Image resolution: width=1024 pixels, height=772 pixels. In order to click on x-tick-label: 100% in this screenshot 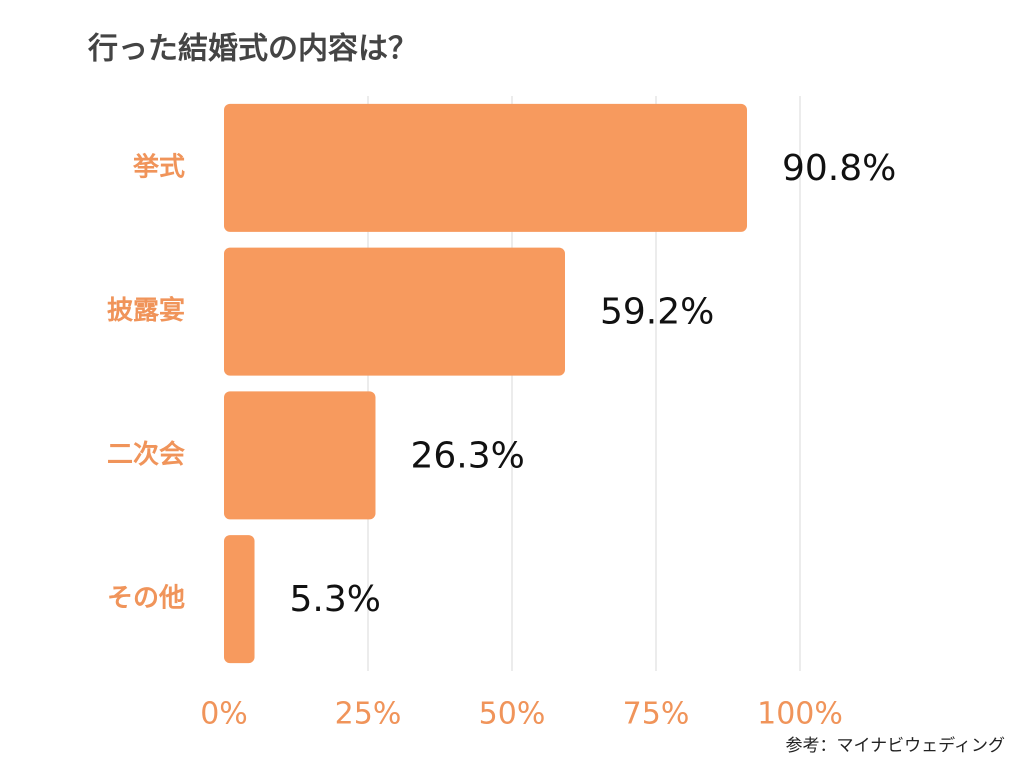, I will do `click(800, 714)`.